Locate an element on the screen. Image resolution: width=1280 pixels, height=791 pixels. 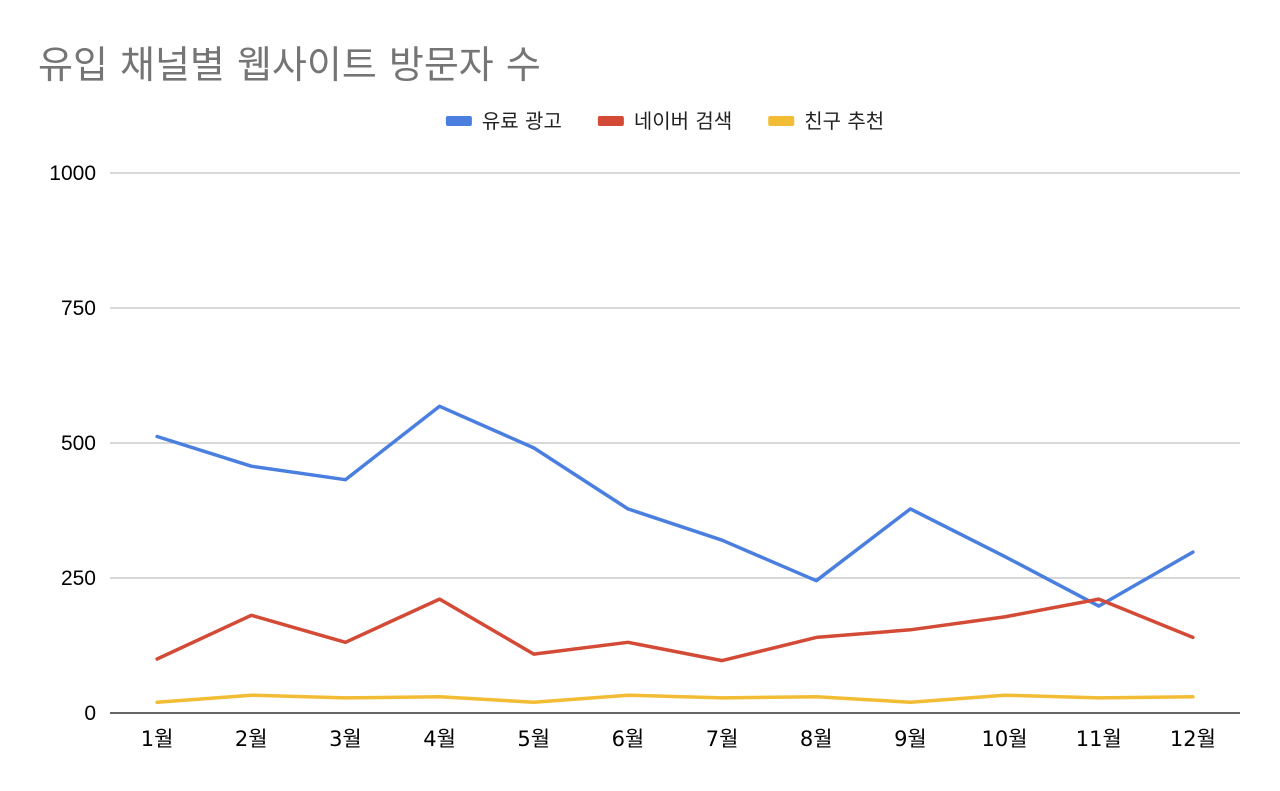
y-tick-label-500: 500 is located at coordinates (78, 443).